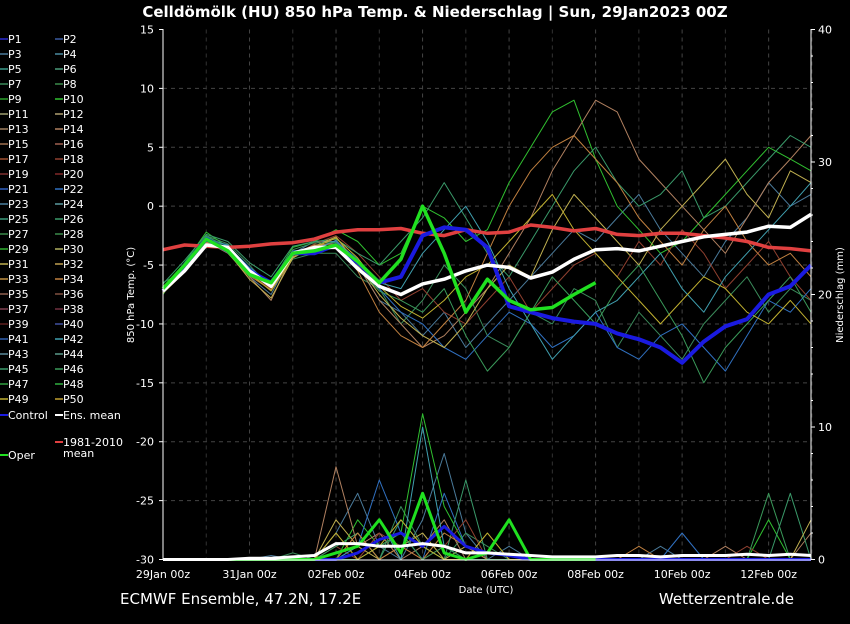 The width and height of the screenshot is (850, 624). What do you see at coordinates (18, 249) in the screenshot?
I see `legend-label: P29` at bounding box center [18, 249].